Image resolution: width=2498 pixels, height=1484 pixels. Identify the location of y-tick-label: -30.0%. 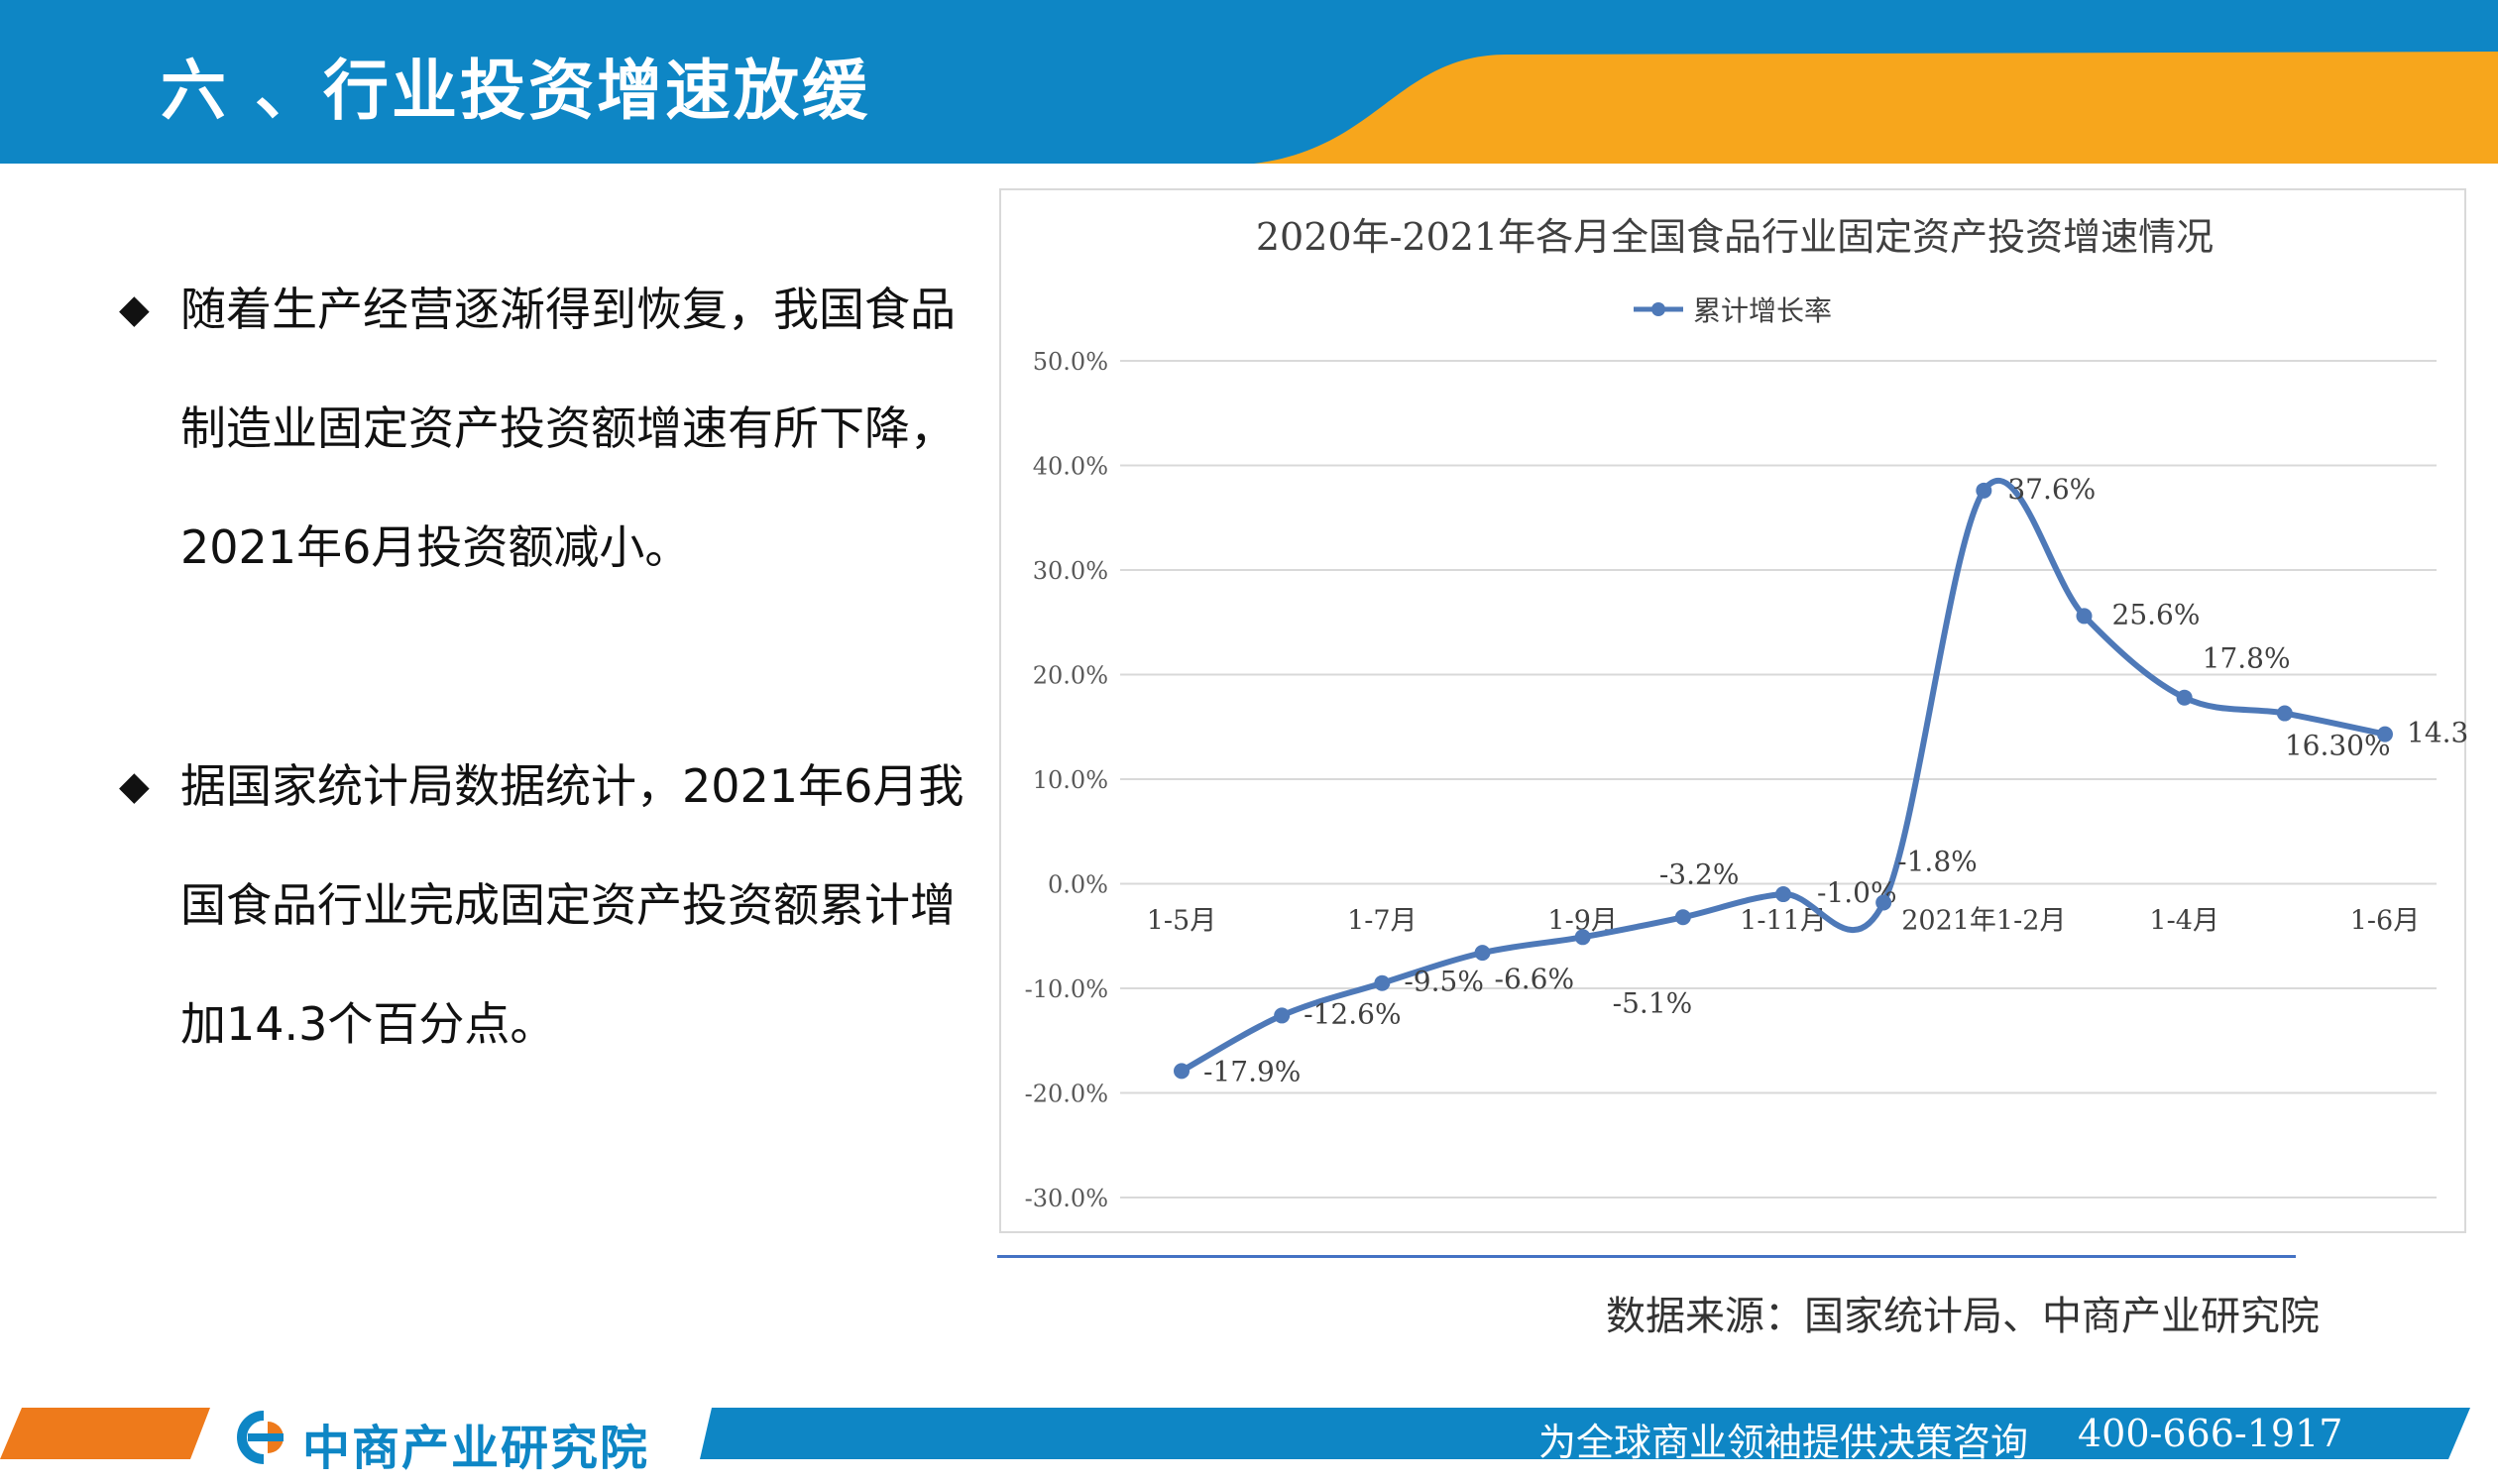
(1066, 1198).